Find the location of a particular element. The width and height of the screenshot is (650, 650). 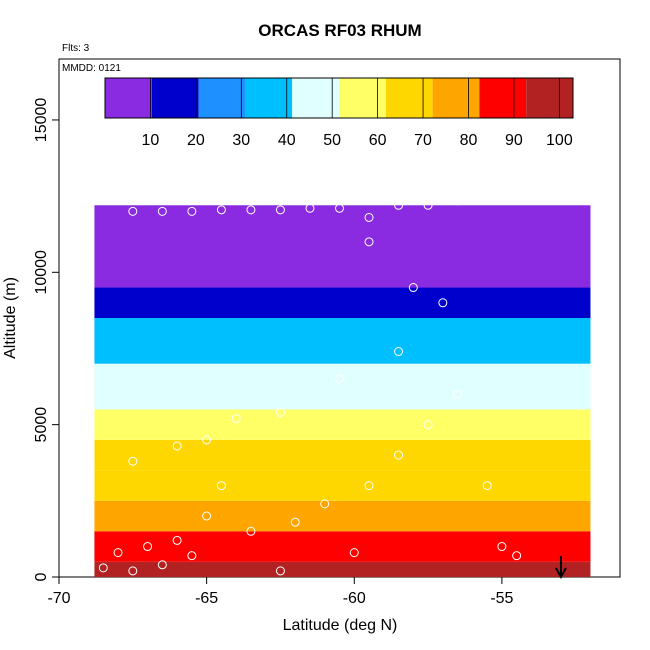

arrow-marker is located at coordinates (561, 568).